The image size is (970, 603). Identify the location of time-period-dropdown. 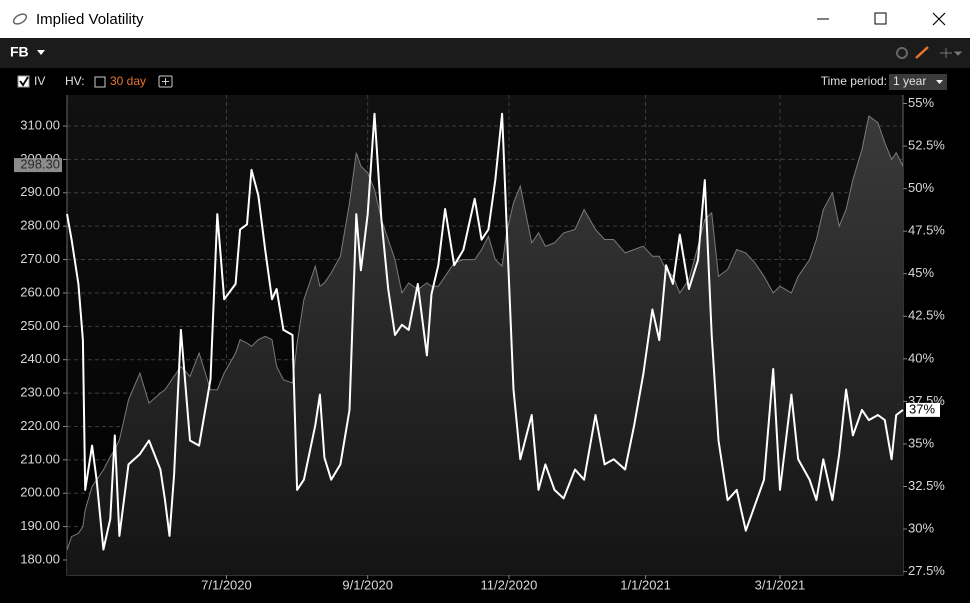
(918, 82).